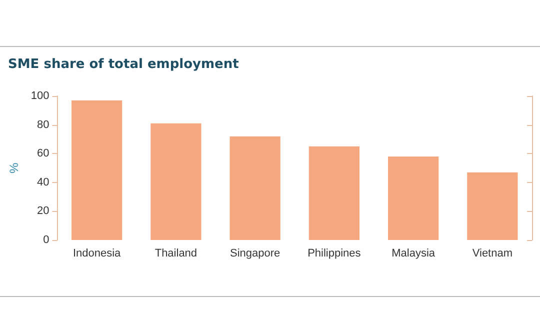 The width and height of the screenshot is (540, 334). Describe the element at coordinates (492, 254) in the screenshot. I see `x-tick-label: Vietnam` at that location.